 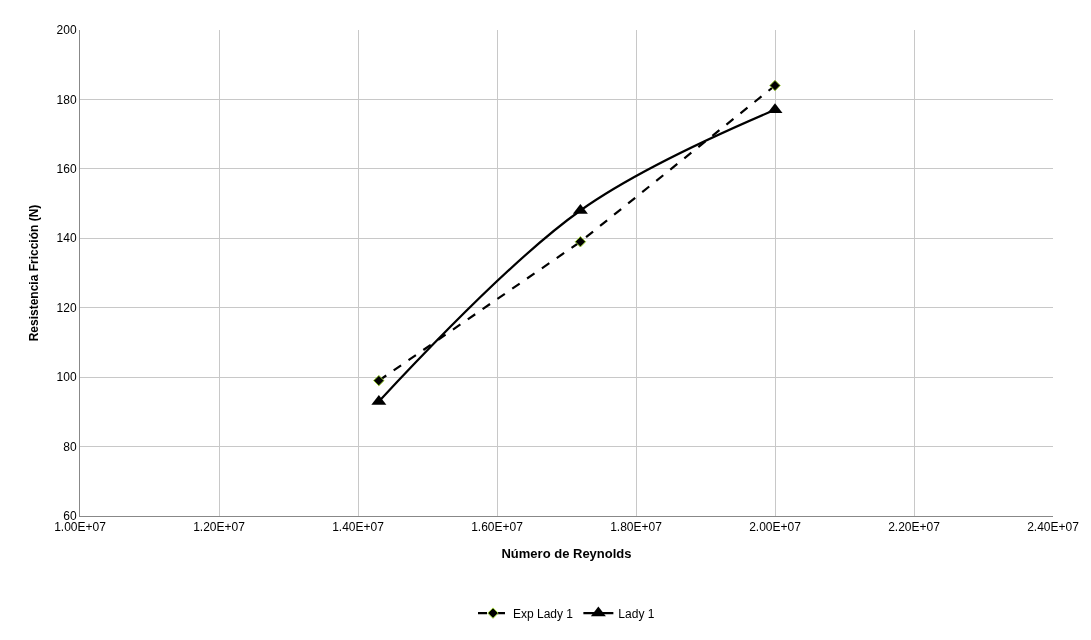 What do you see at coordinates (636, 613) in the screenshot?
I see `legend-label: Lady 1` at bounding box center [636, 613].